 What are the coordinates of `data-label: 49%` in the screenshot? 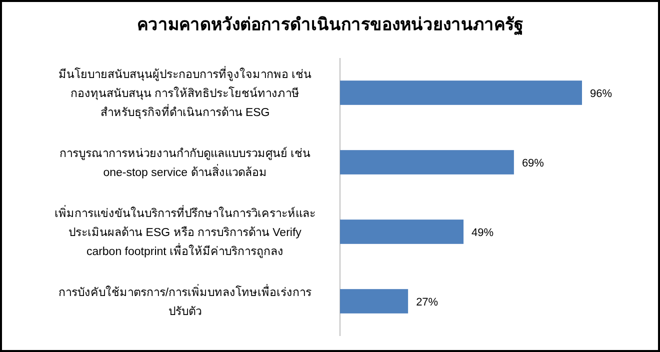 It's located at (483, 232).